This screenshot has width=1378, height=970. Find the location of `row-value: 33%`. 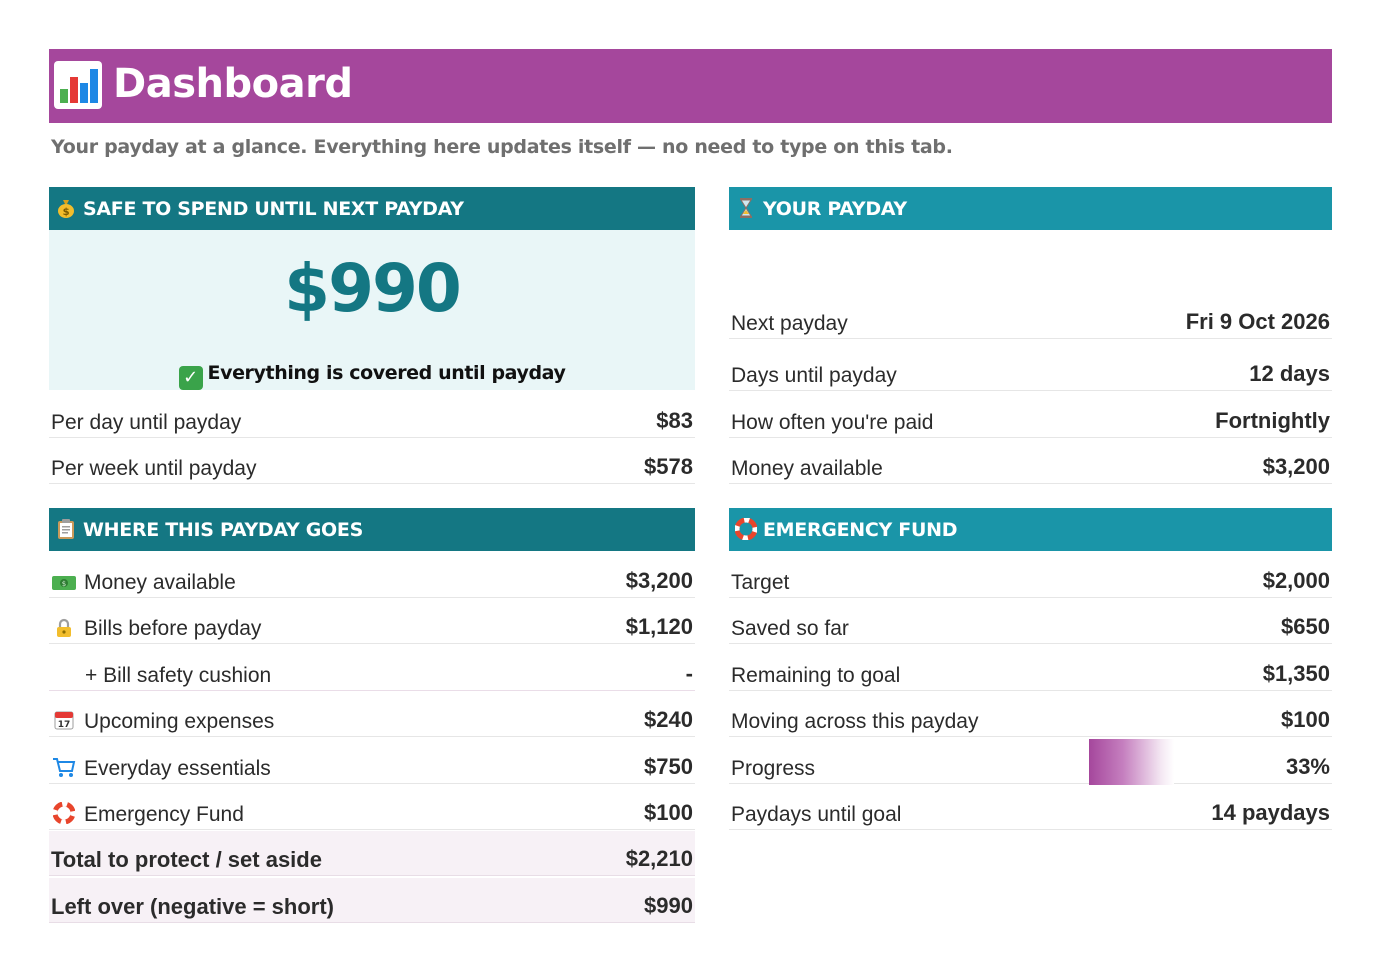

row-value: 33% is located at coordinates (1307, 766).